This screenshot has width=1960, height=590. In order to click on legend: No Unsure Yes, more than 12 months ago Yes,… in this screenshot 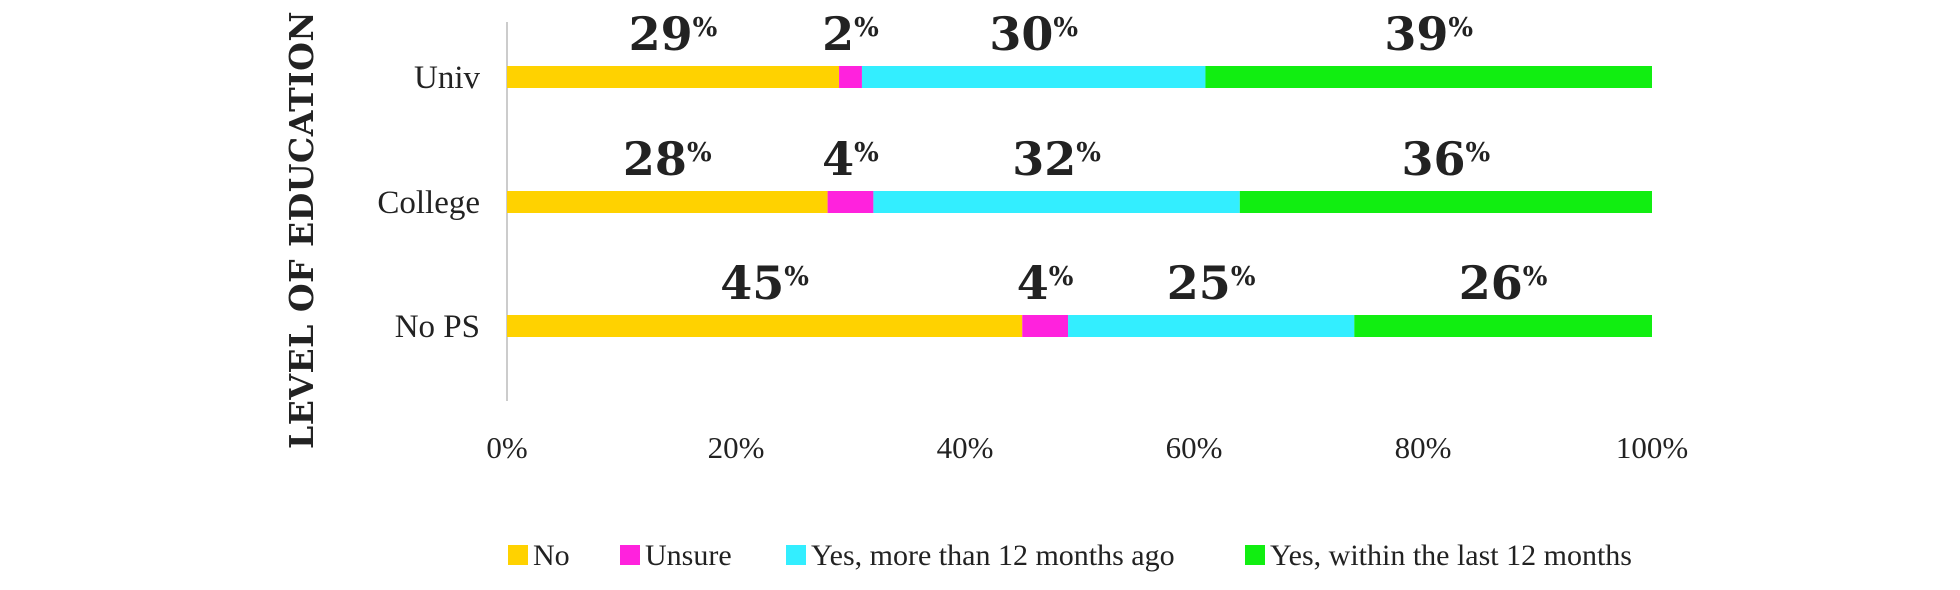, I will do `click(1070, 555)`.